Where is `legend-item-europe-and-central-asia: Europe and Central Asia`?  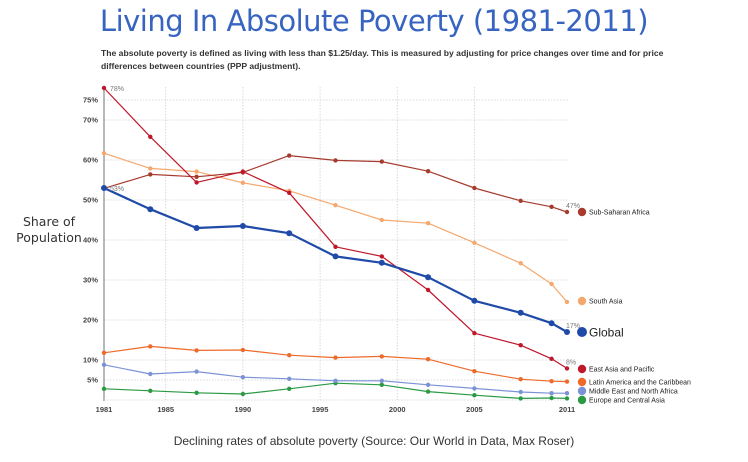 legend-item-europe-and-central-asia: Europe and Central Asia is located at coordinates (621, 400).